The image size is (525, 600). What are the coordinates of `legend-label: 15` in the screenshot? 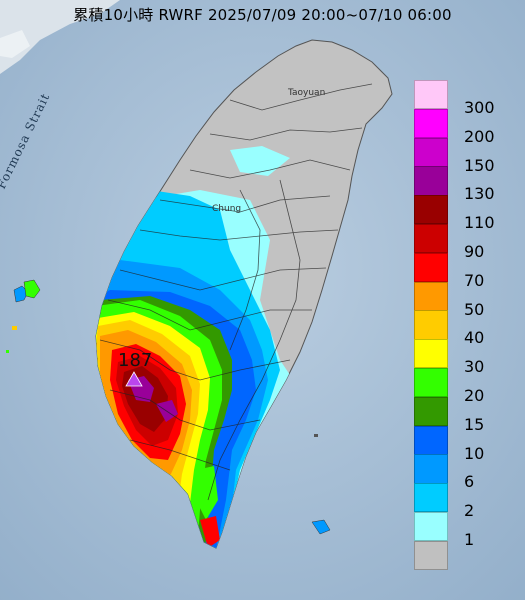 It's located at (474, 424).